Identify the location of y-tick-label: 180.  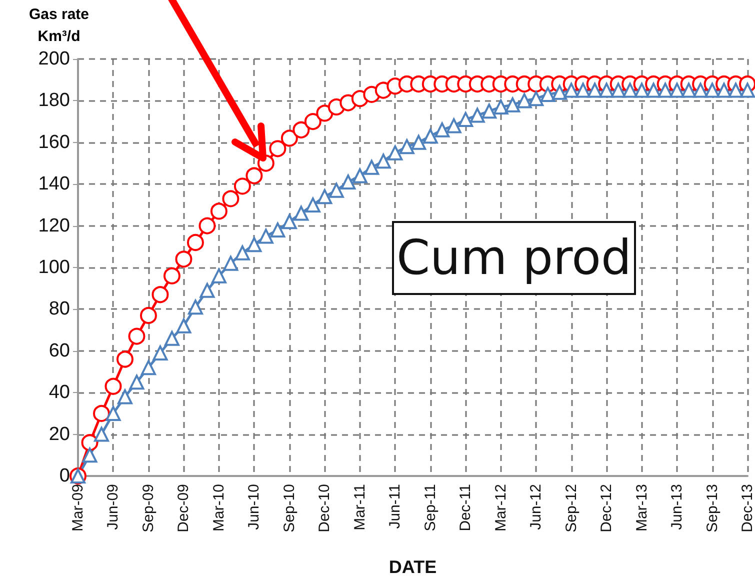
(54, 101).